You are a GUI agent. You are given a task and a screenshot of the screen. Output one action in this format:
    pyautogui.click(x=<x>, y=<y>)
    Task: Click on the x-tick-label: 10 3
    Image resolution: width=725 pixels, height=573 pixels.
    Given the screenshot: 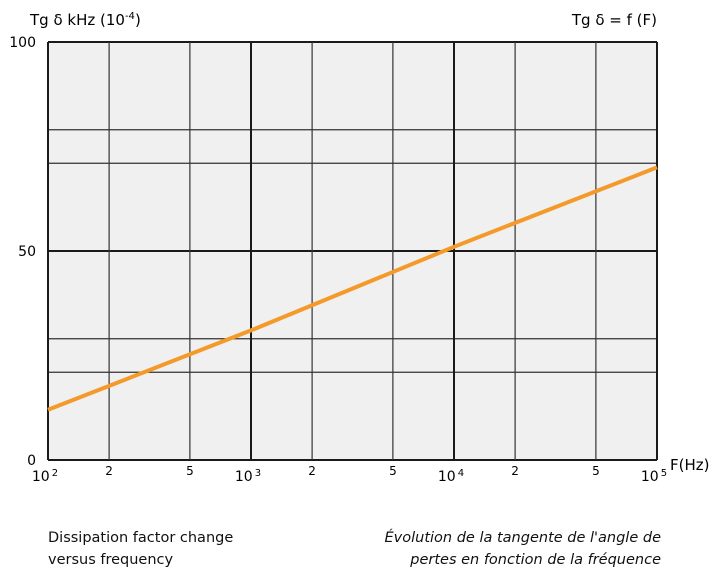 What is the action you would take?
    pyautogui.click(x=248, y=476)
    